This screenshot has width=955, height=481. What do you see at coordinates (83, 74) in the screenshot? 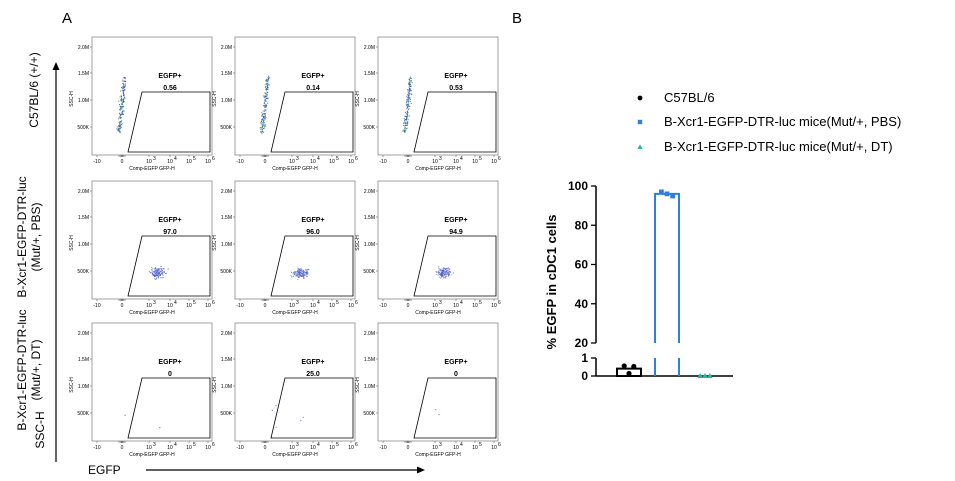
I see `y-tick-label: 1.5M` at bounding box center [83, 74].